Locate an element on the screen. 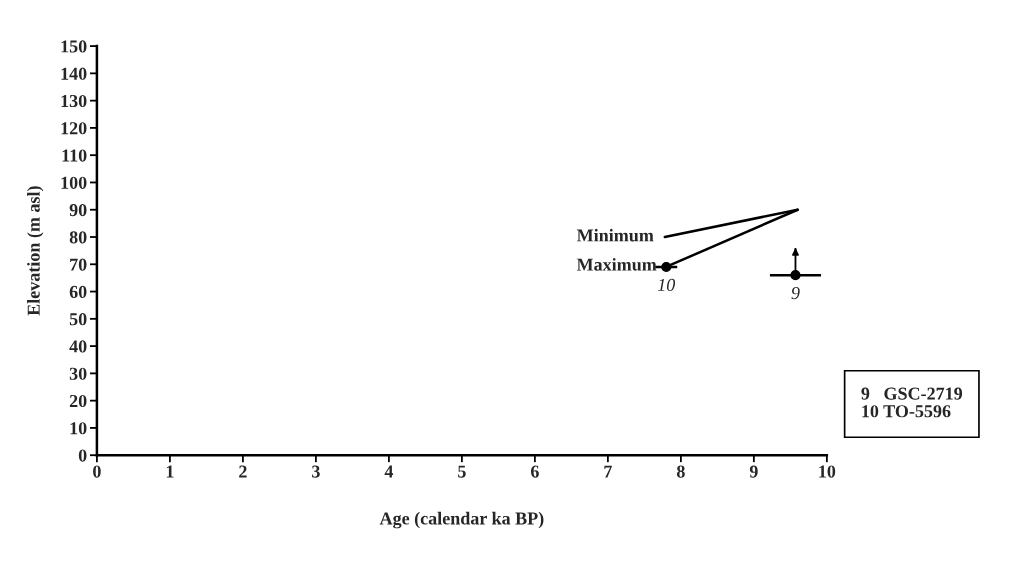  x-tick-label: 6 is located at coordinates (534, 471).